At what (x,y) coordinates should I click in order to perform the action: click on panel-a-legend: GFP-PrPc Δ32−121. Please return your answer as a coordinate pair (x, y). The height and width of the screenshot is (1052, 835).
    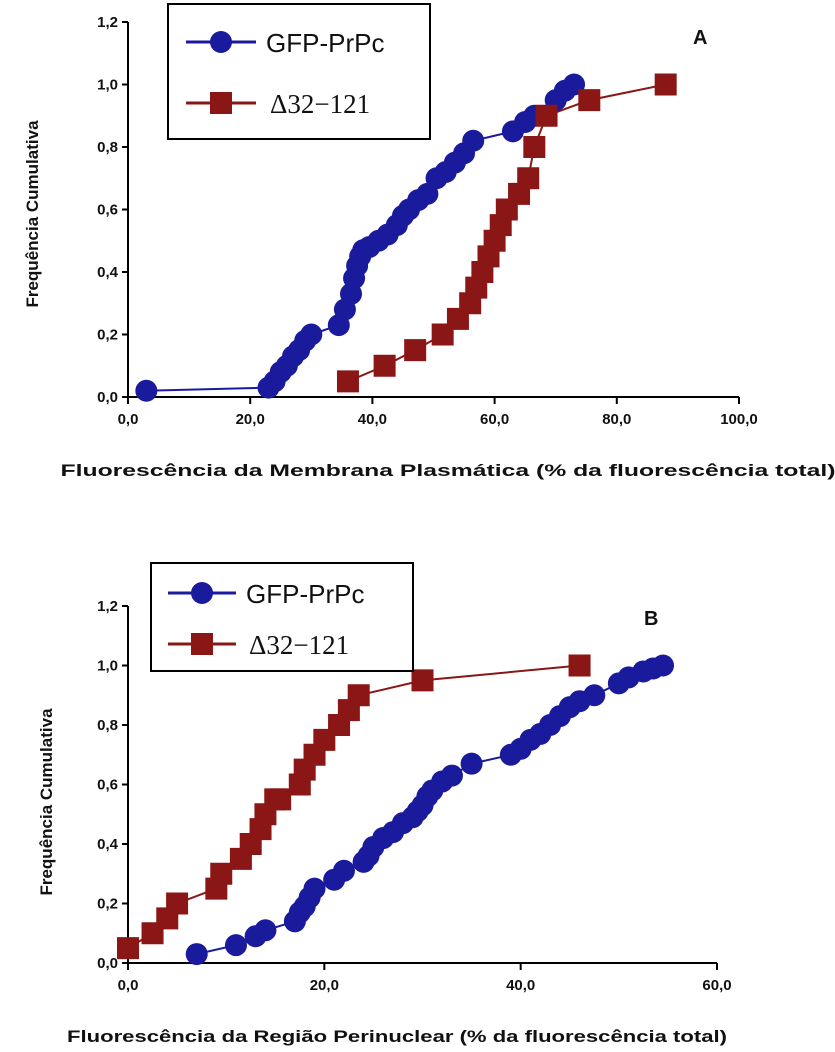
    Looking at the image, I should click on (299, 71).